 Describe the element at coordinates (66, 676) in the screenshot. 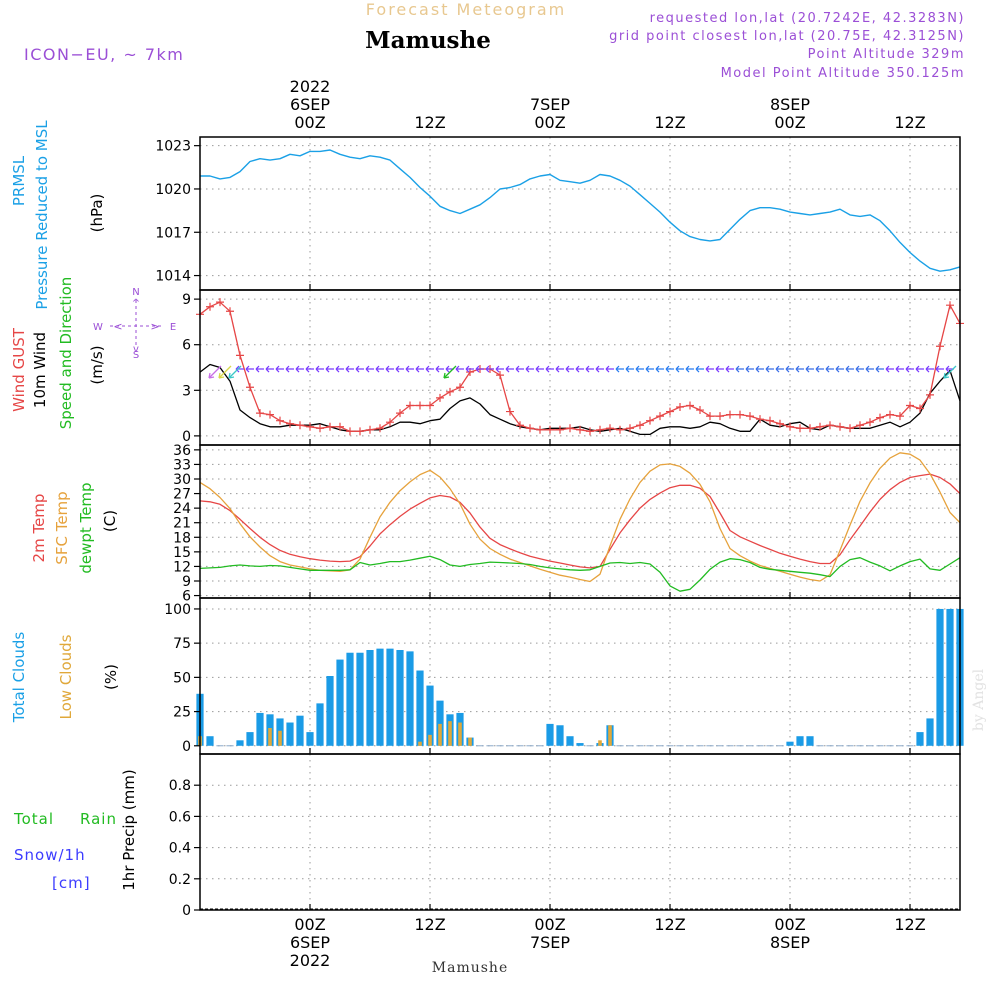

I see `low-clouds-label: Low Clouds` at that location.